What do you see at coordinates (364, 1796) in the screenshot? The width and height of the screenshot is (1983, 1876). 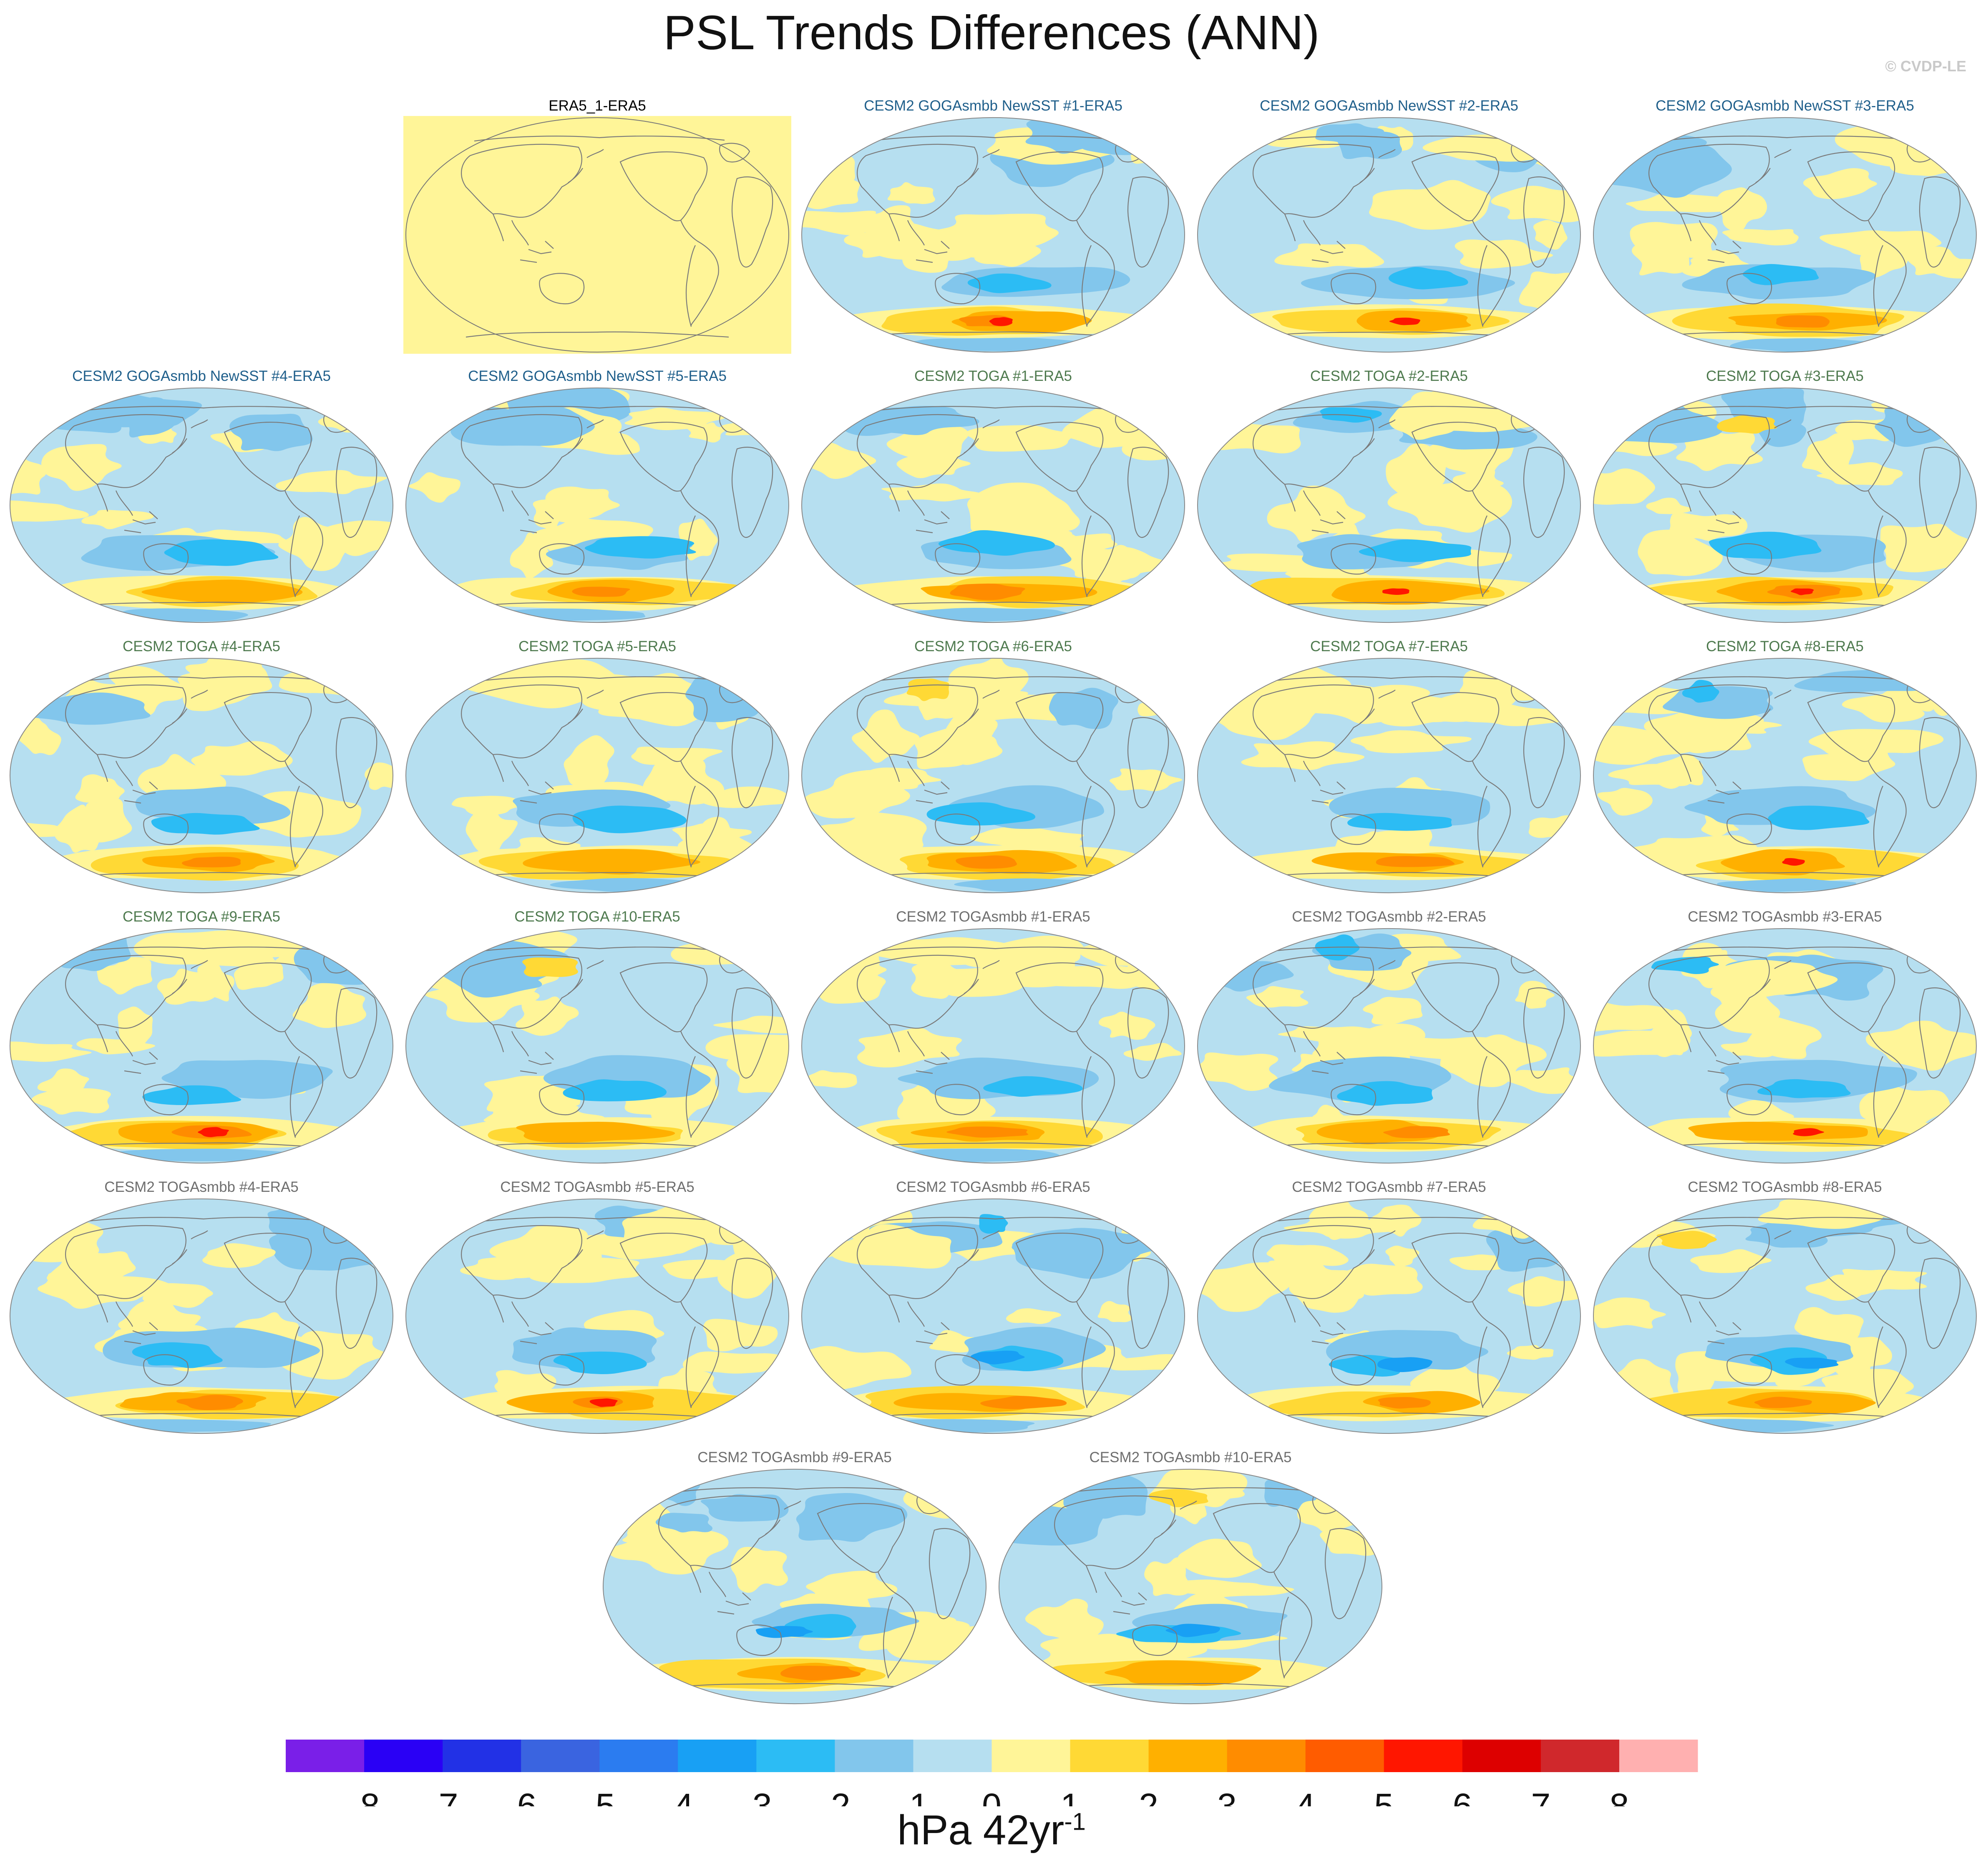 I see `colorbar-tick-label: -8` at bounding box center [364, 1796].